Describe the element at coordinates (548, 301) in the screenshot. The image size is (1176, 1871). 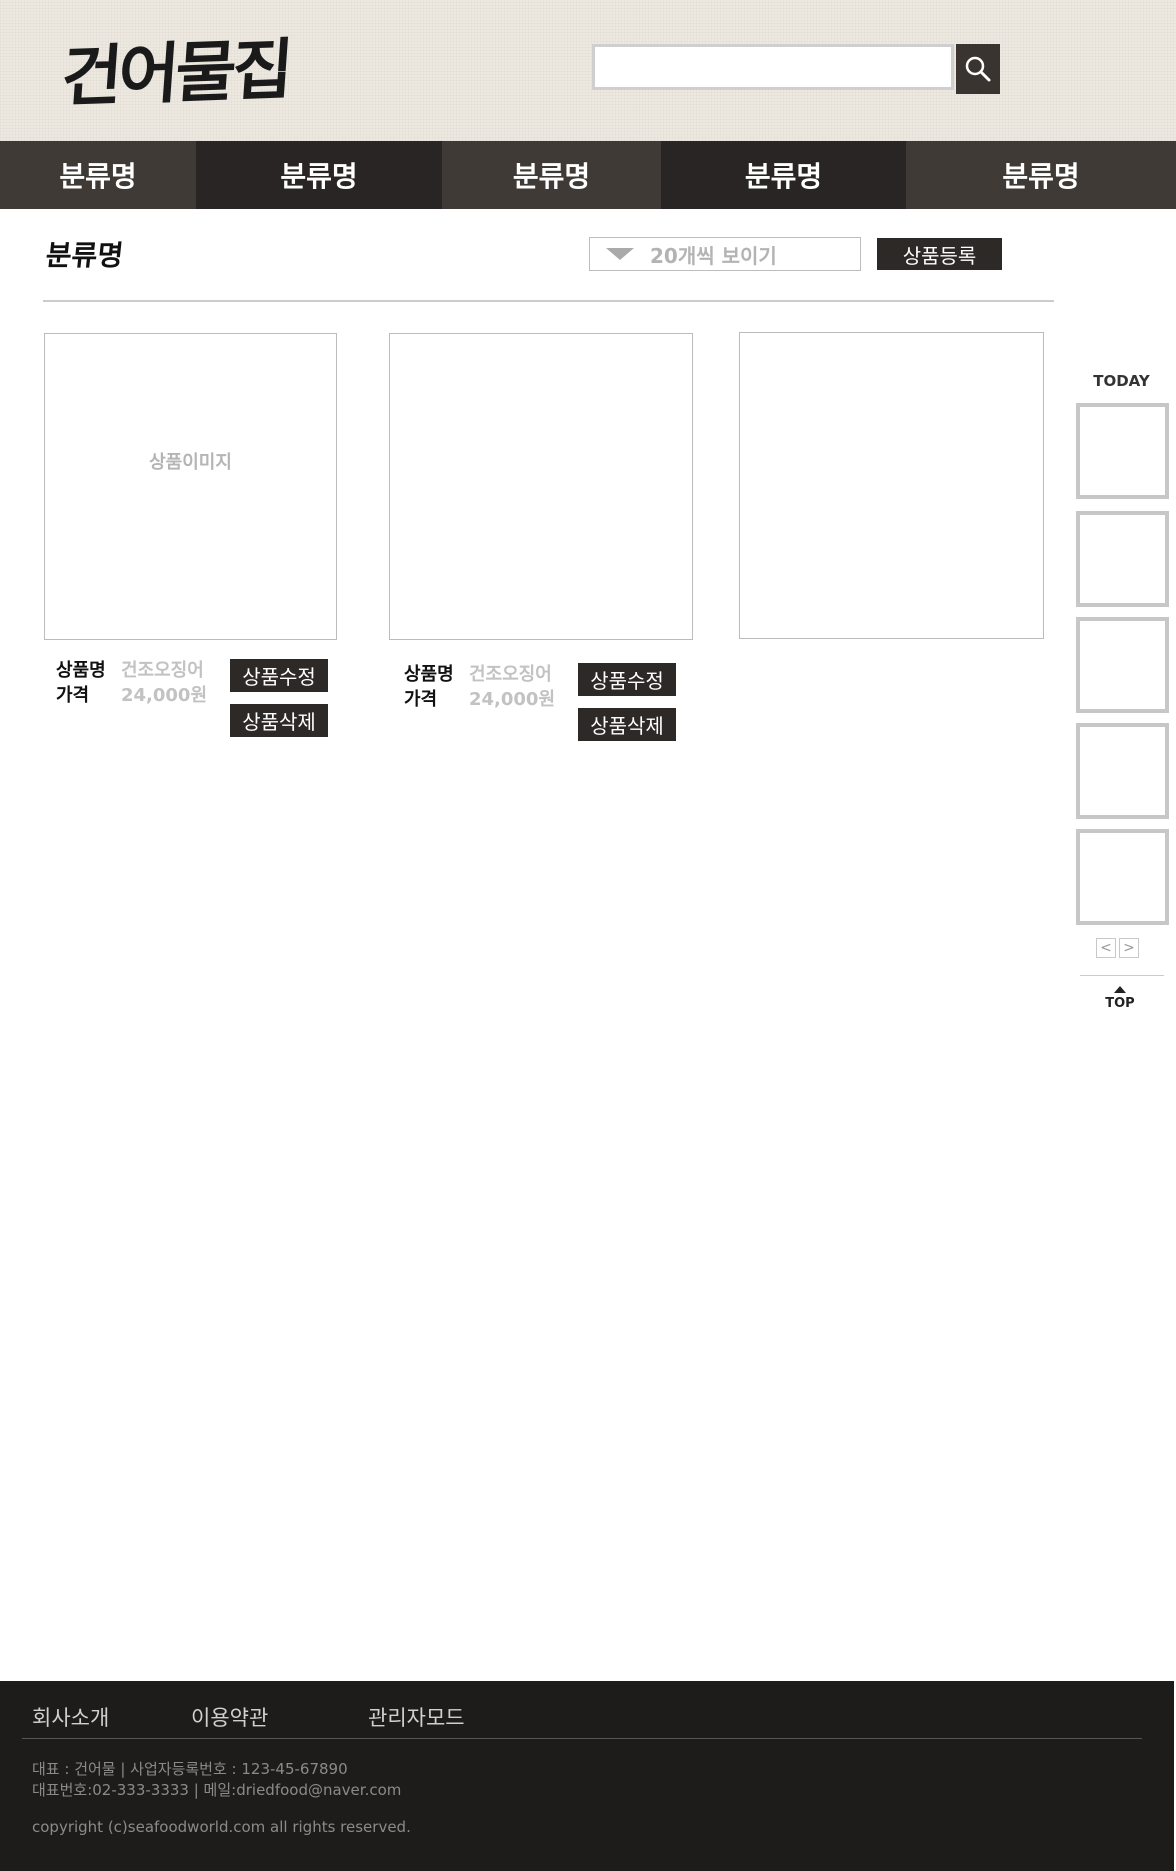
I see `divider` at that location.